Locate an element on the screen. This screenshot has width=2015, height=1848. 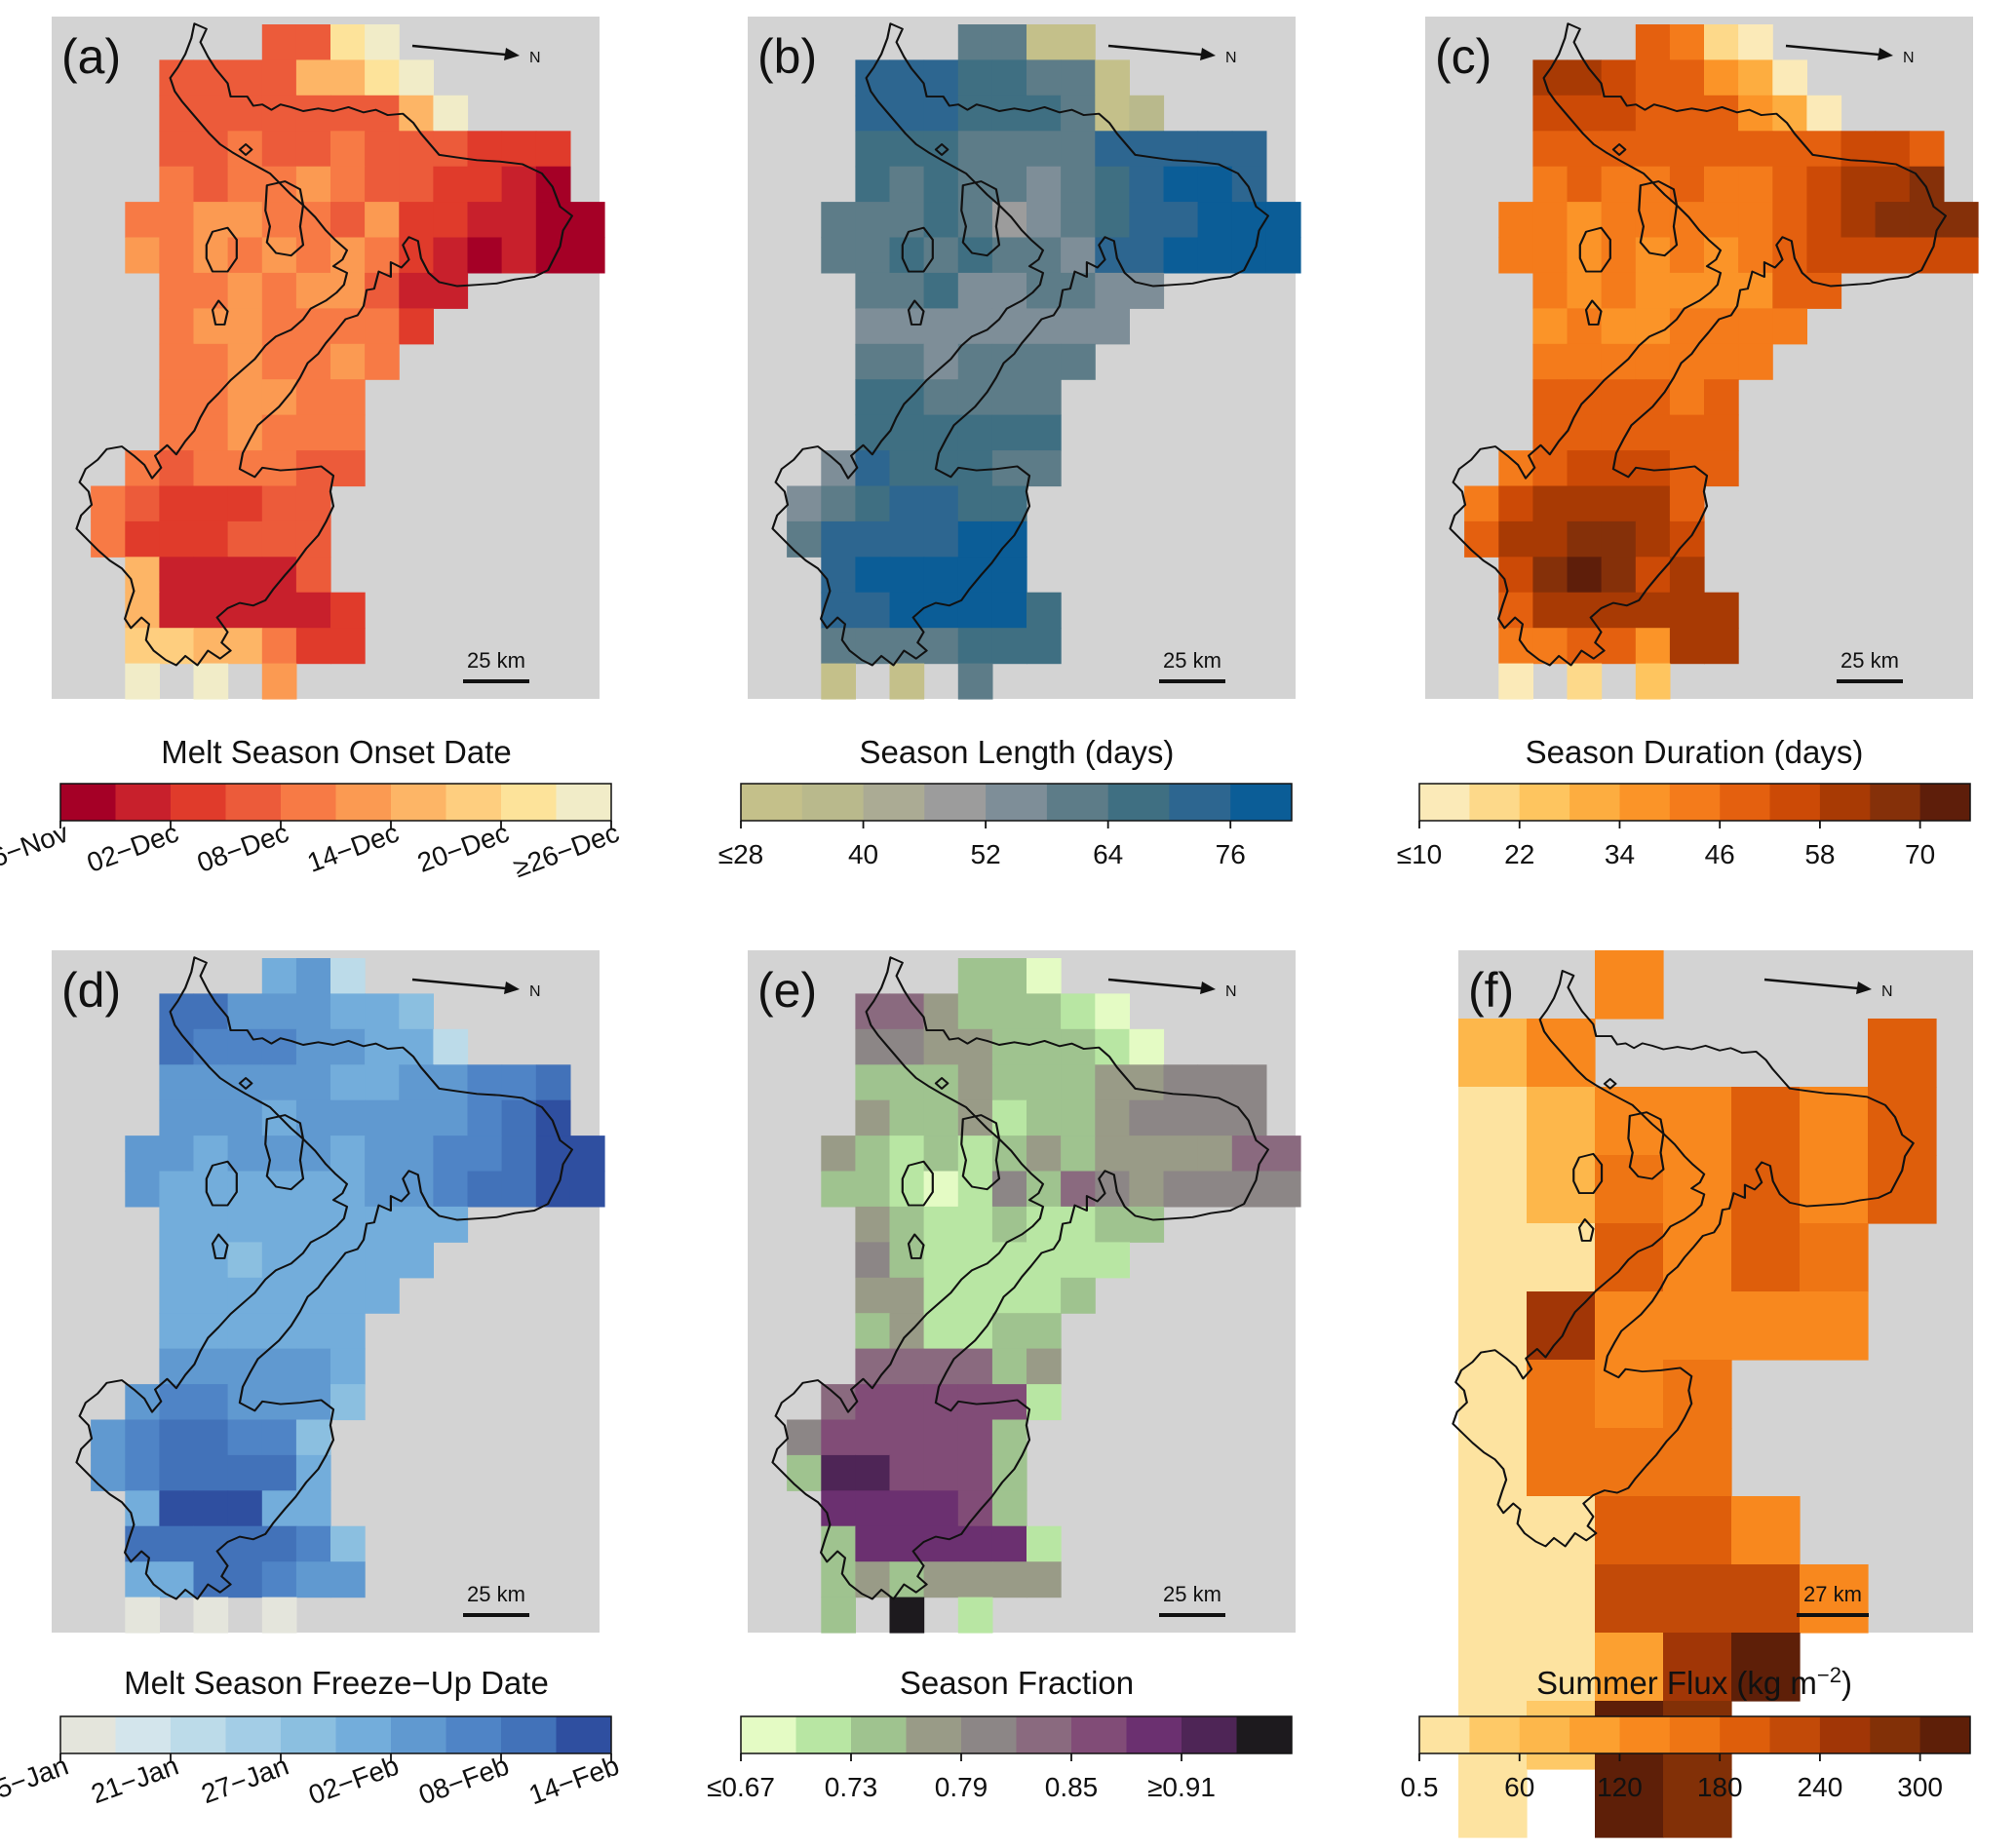
north-arrow-icon is located at coordinates (466, 986).